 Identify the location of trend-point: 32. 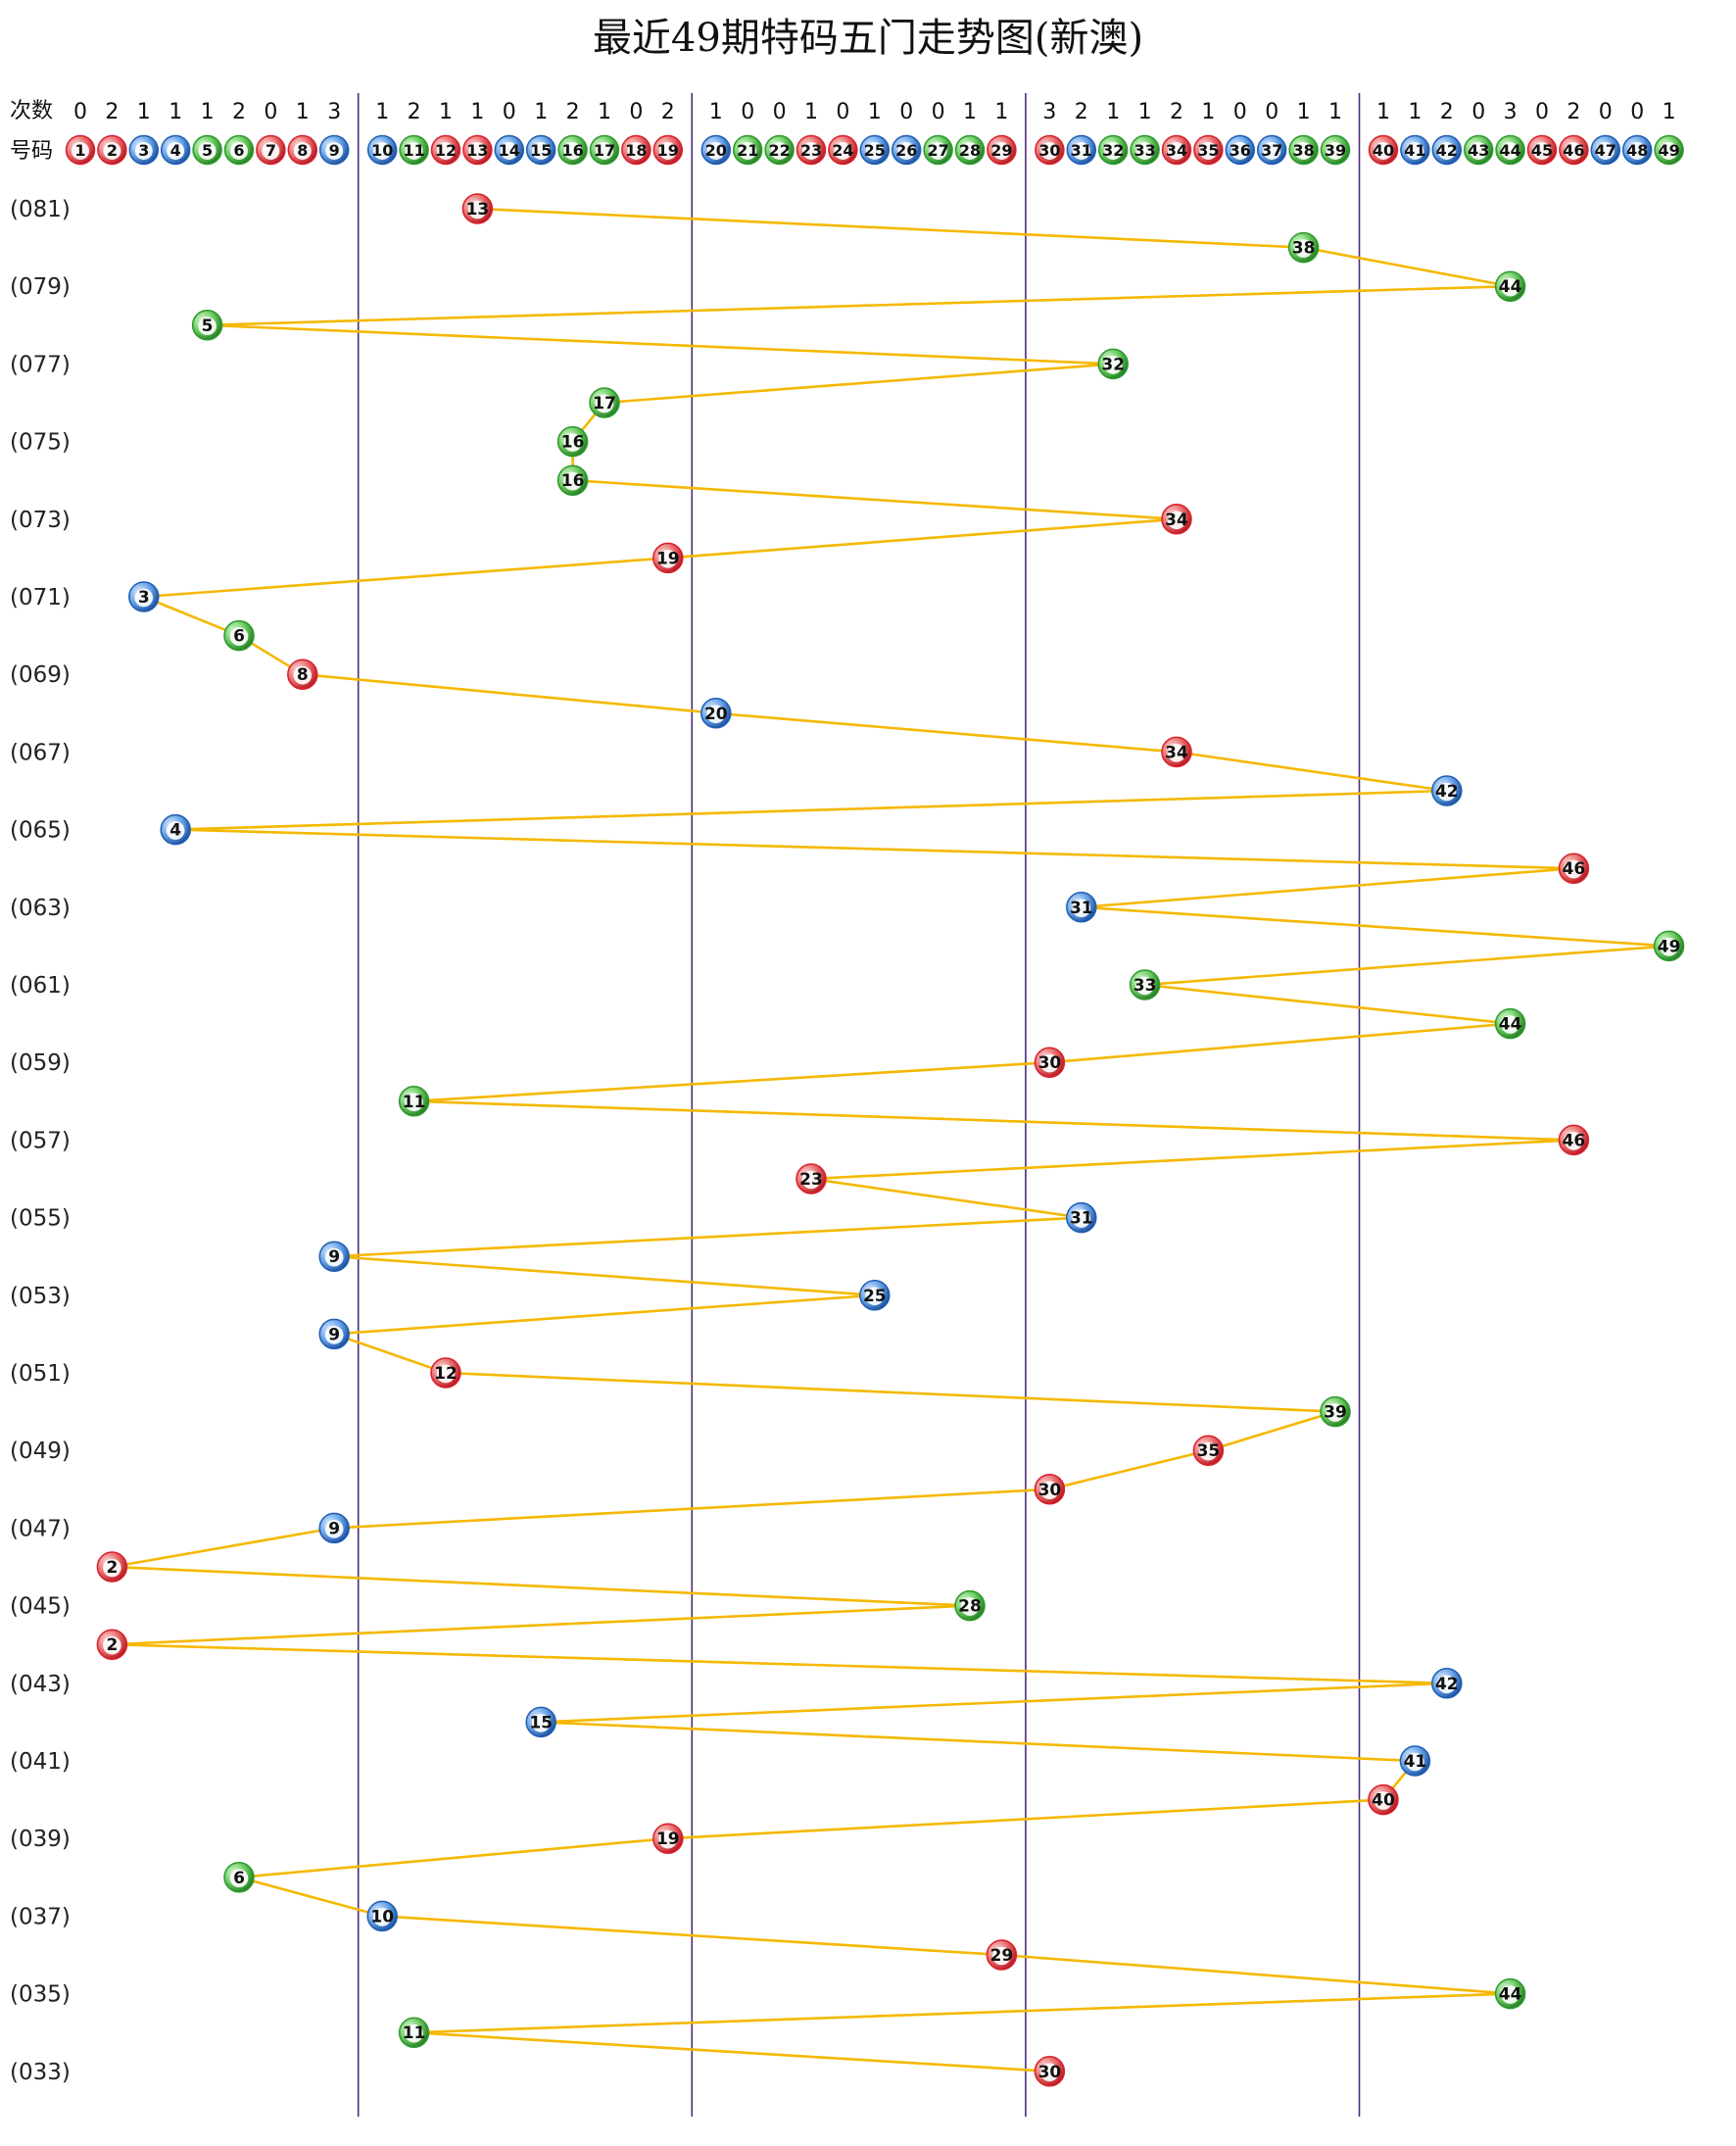
(1113, 364).